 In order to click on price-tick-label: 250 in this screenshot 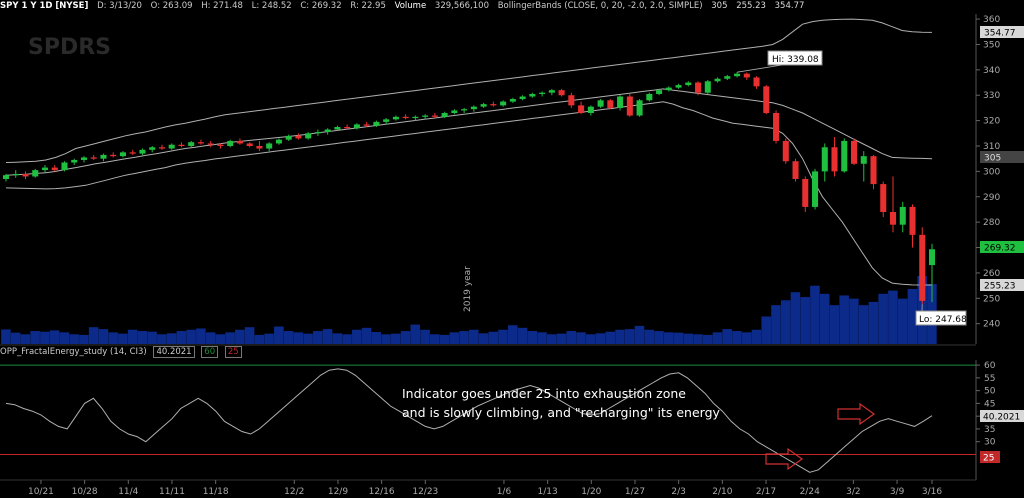, I will do `click(991, 299)`.